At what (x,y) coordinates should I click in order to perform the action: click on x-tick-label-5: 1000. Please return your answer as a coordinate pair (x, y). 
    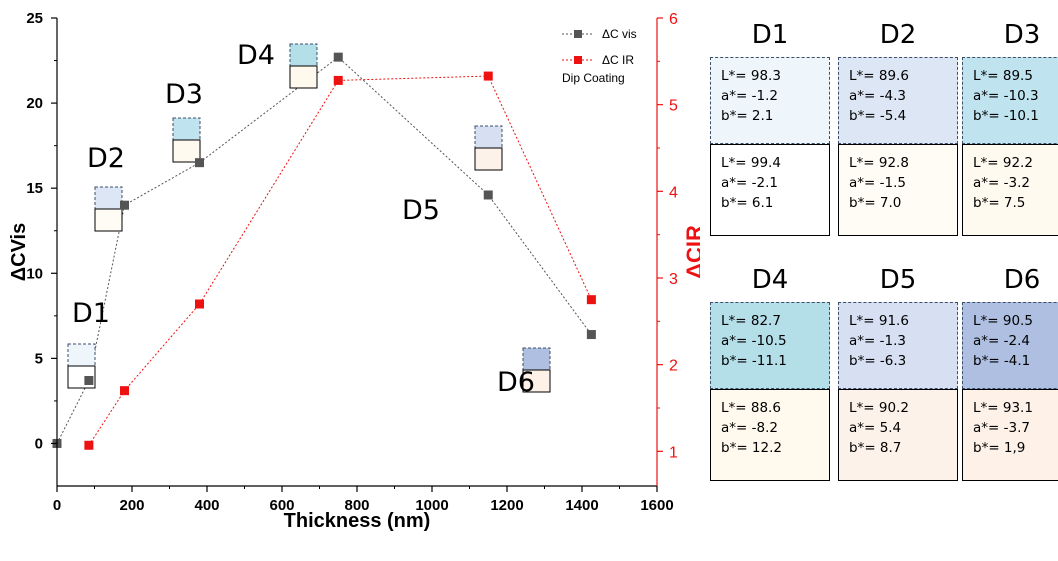
    Looking at the image, I should click on (431, 505).